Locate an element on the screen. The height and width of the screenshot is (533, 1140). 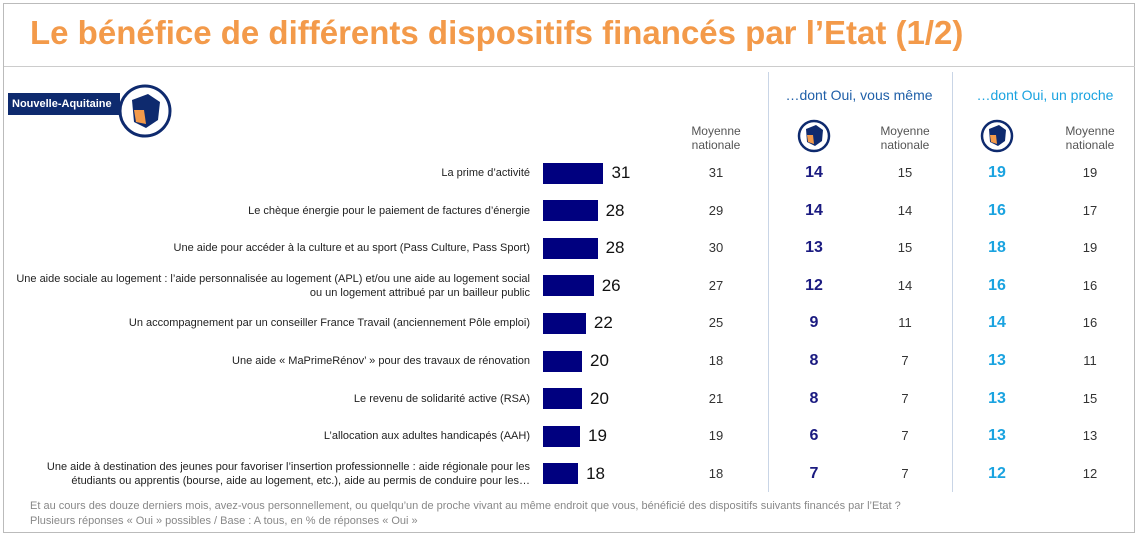
value-label: 31 is located at coordinates (621, 172).